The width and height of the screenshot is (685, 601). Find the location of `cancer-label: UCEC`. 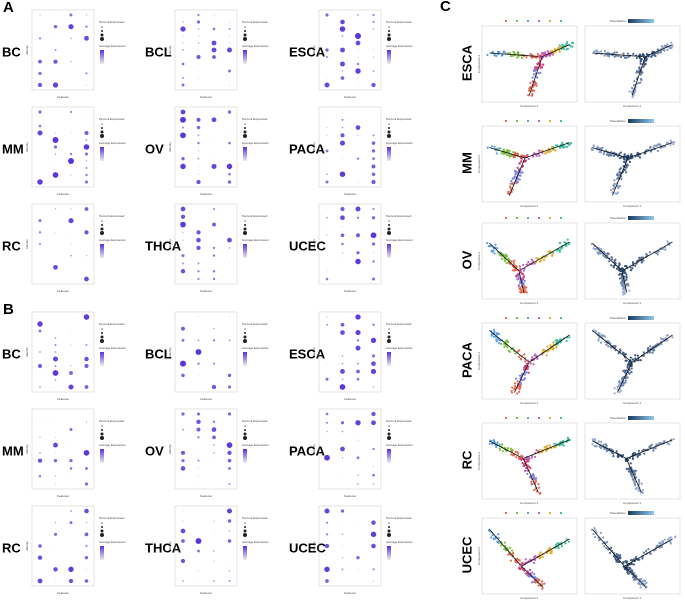

cancer-label: UCEC is located at coordinates (307, 245).